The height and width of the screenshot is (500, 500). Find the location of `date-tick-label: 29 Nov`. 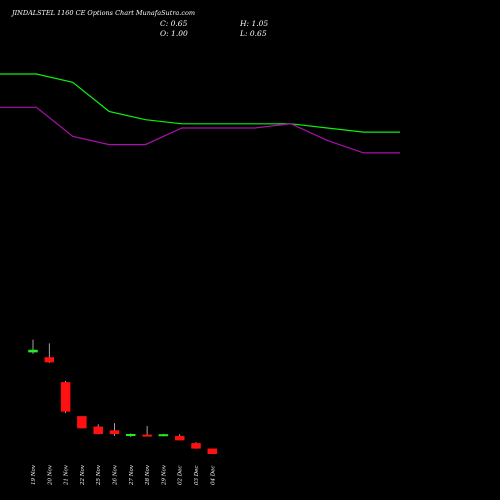

date-tick-label: 29 Nov is located at coordinates (164, 475).